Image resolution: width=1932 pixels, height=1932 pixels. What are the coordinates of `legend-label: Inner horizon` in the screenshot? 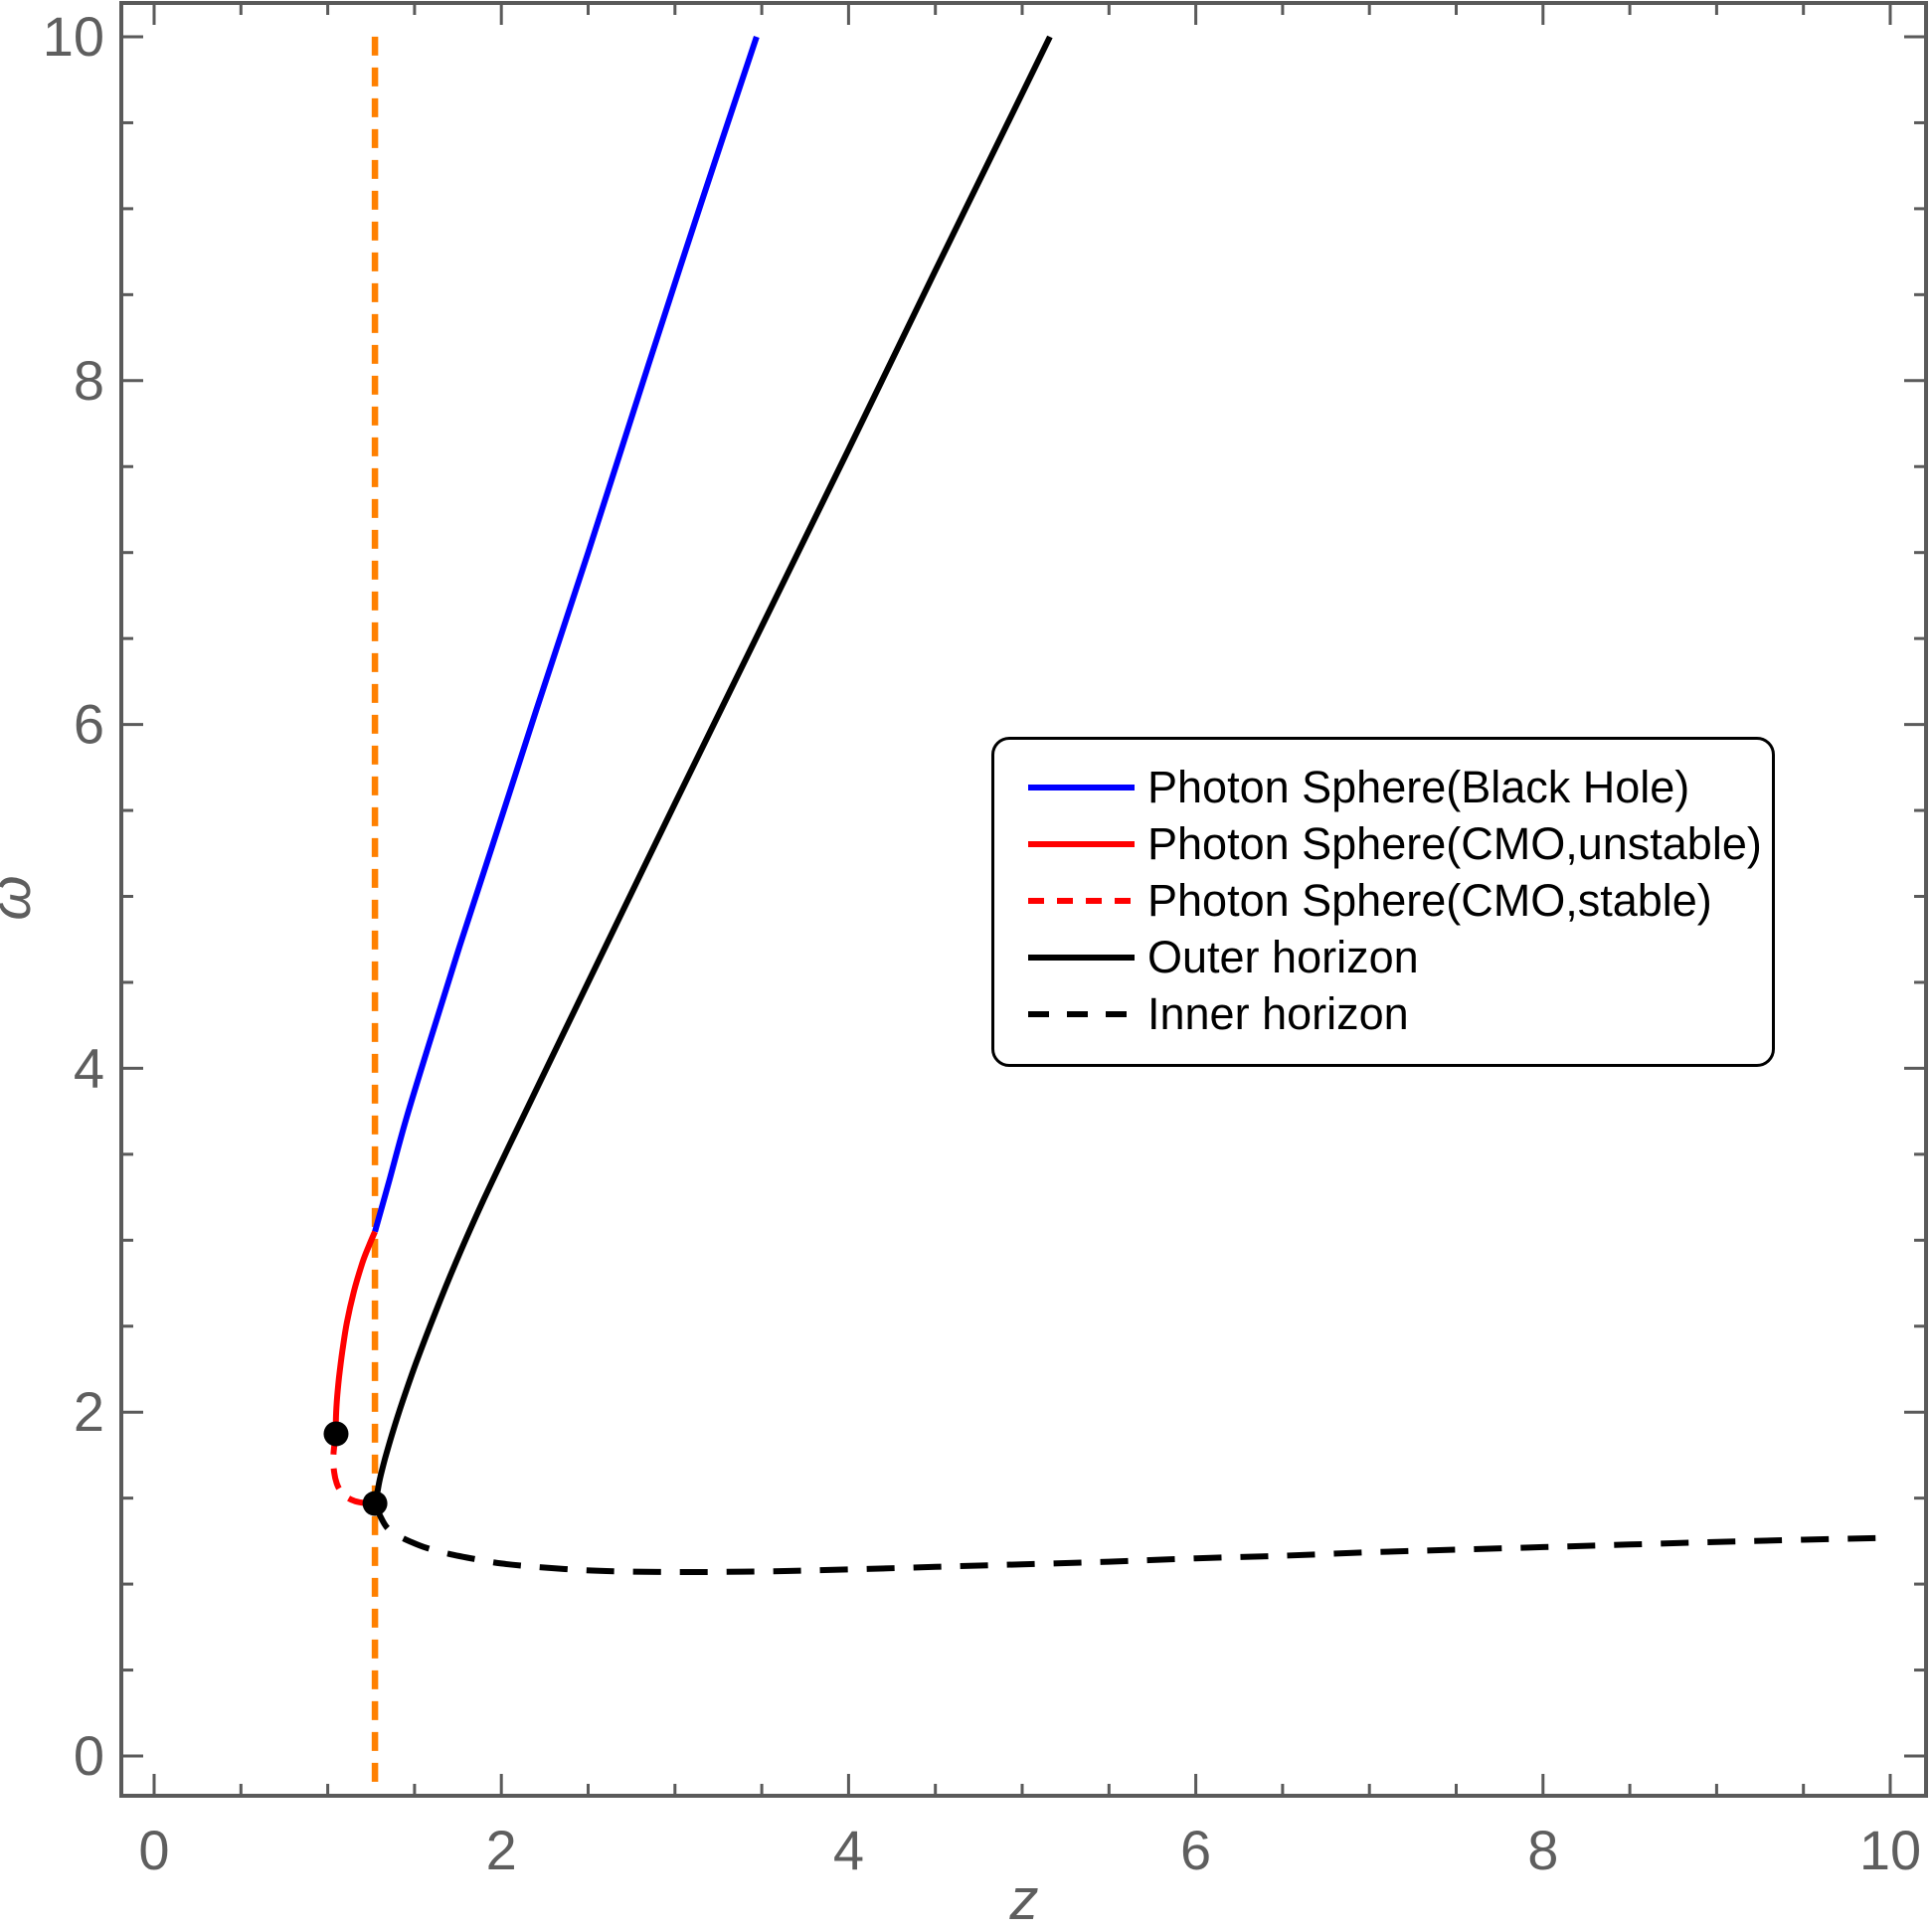 It's located at (1278, 1014).